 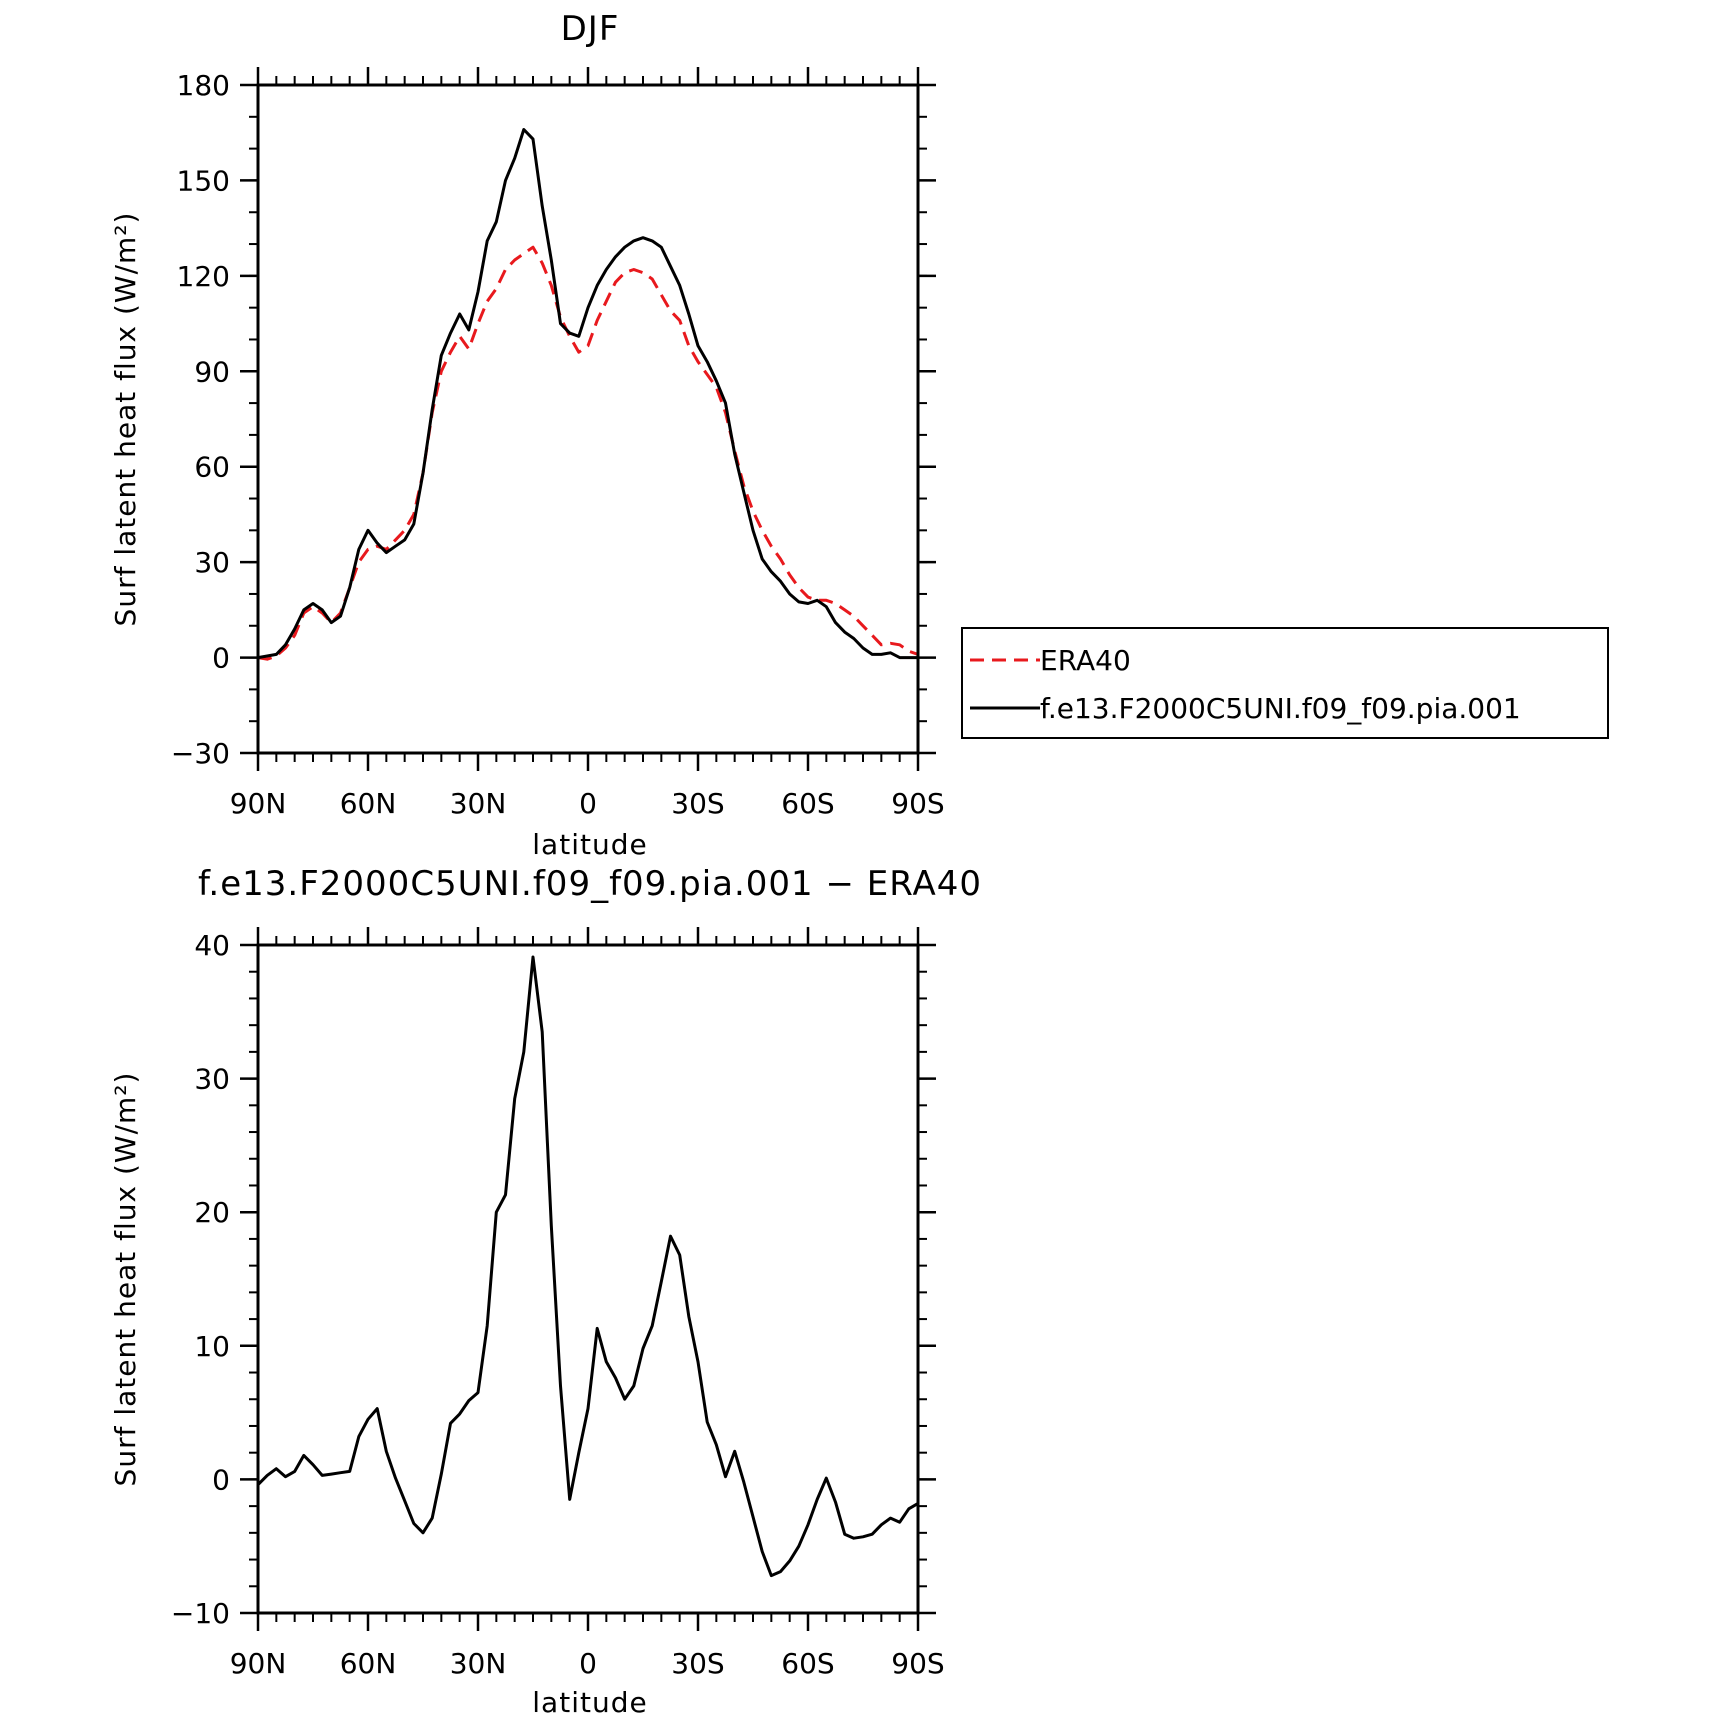 What do you see at coordinates (200, 1613) in the screenshot?
I see `y-tick-label: −10` at bounding box center [200, 1613].